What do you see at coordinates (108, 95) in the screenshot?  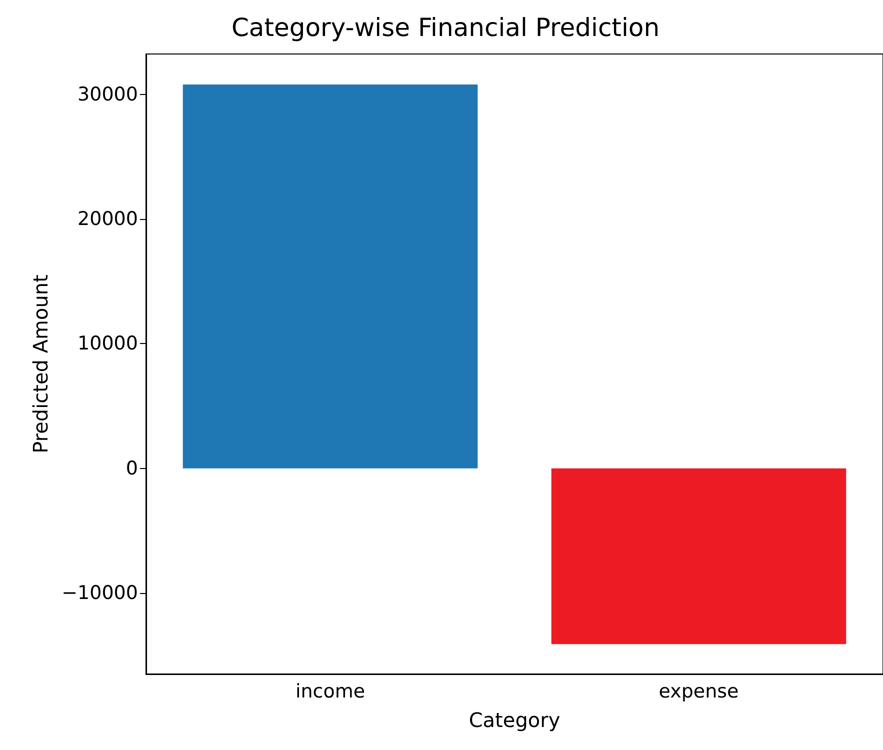 I see `y-tick-label: 30000` at bounding box center [108, 95].